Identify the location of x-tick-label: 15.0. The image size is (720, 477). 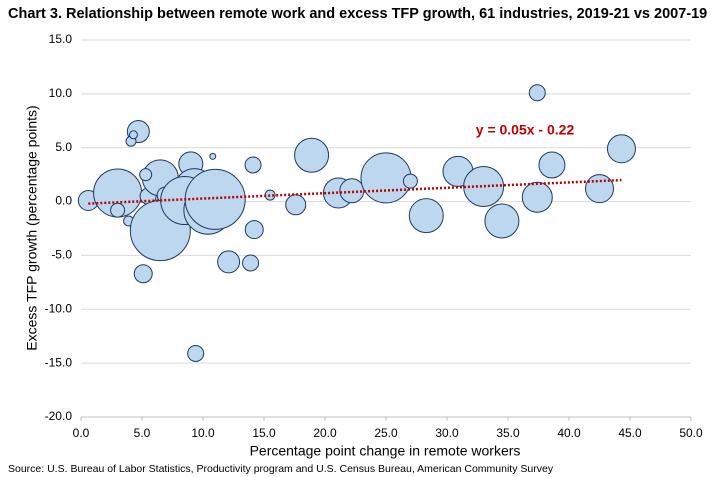
(264, 433).